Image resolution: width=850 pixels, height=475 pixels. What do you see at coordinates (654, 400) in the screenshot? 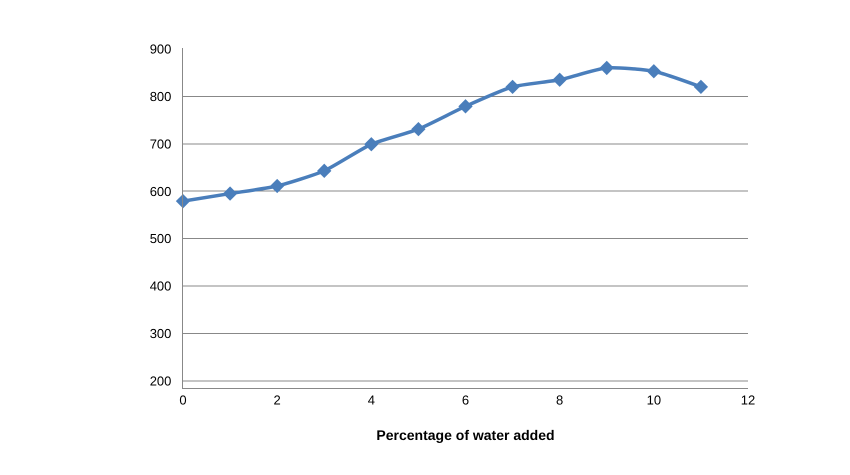
I see `x-tick-label: 10` at bounding box center [654, 400].